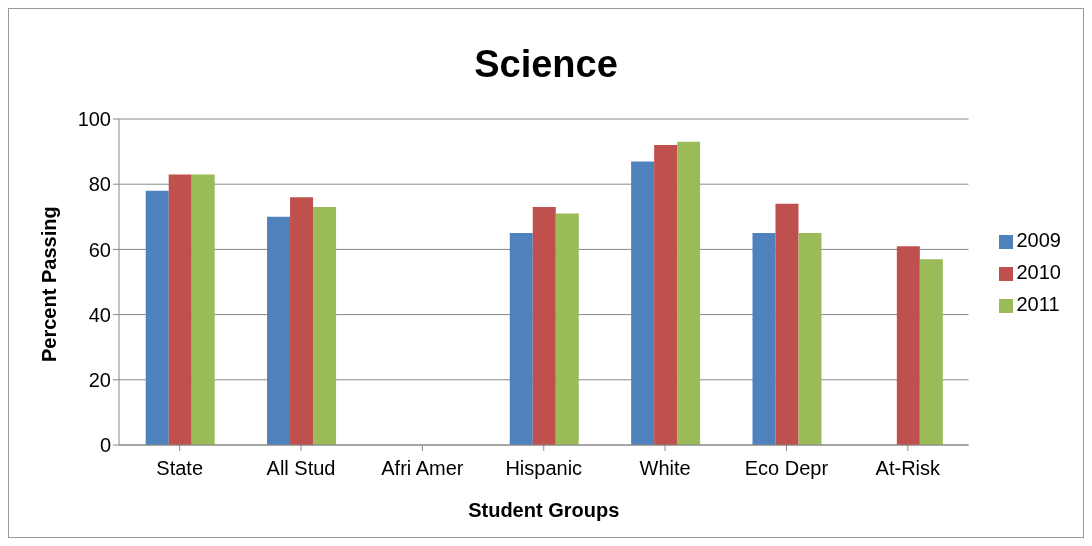 Image resolution: width=1092 pixels, height=546 pixels. I want to click on y-tick-label: 40, so click(99, 314).